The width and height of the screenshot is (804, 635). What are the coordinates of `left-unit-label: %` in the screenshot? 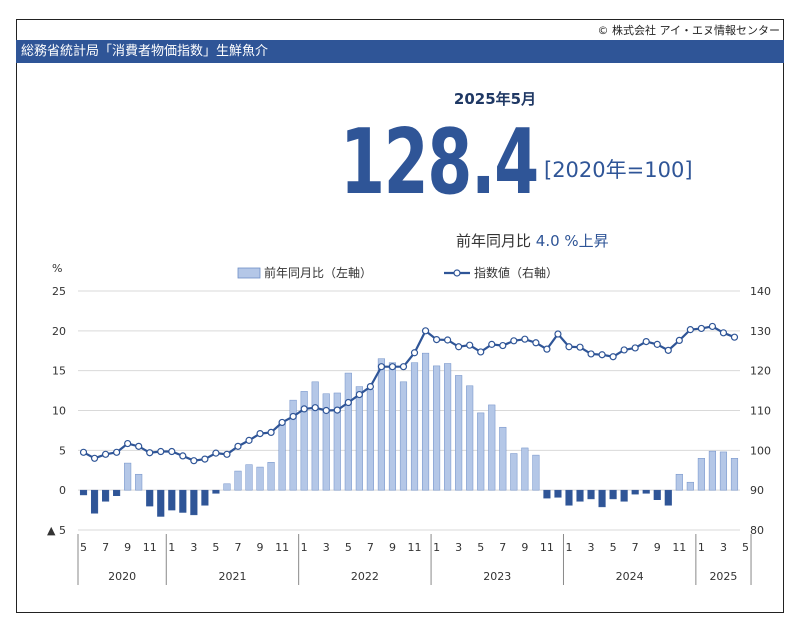 It's located at (57, 268).